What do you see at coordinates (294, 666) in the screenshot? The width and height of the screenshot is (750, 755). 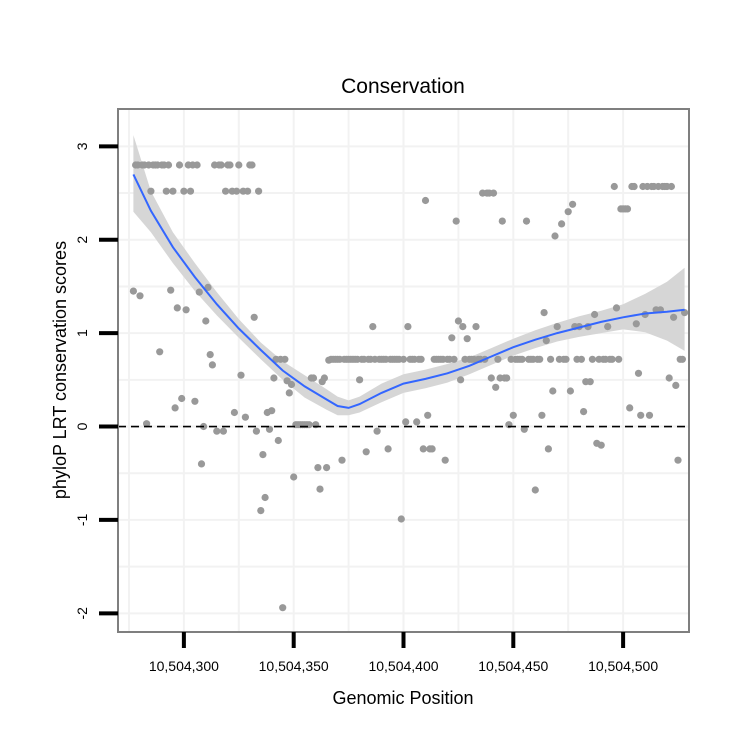 I see `x-tick-label: 10,504,350` at bounding box center [294, 666].